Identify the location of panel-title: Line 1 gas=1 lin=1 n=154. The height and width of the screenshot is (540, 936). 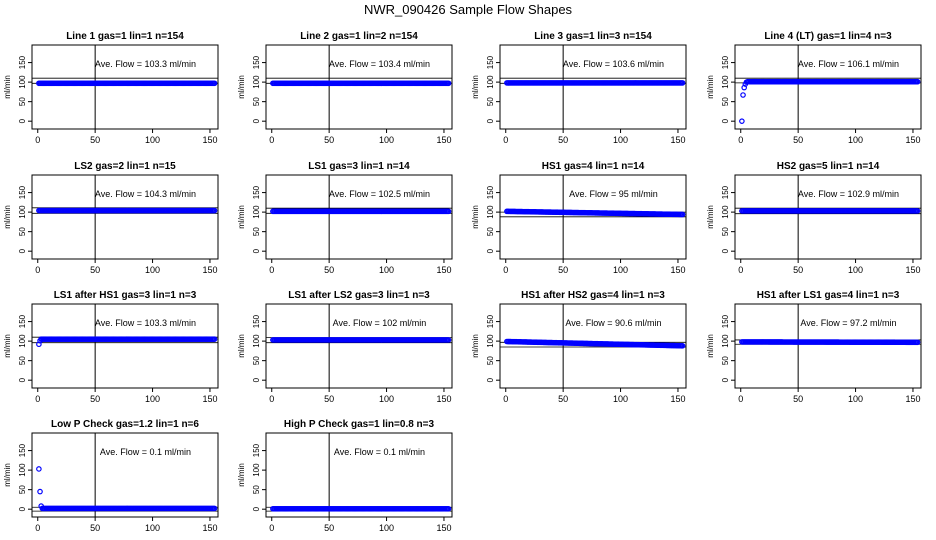
(125, 36).